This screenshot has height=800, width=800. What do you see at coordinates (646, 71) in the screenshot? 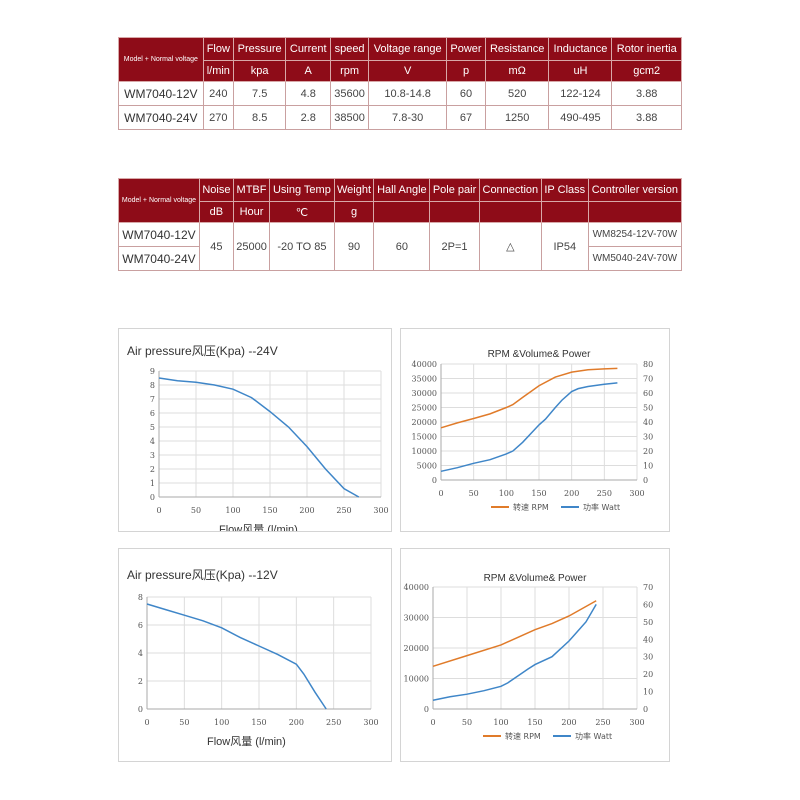
I see `column-unit: gcm2` at bounding box center [646, 71].